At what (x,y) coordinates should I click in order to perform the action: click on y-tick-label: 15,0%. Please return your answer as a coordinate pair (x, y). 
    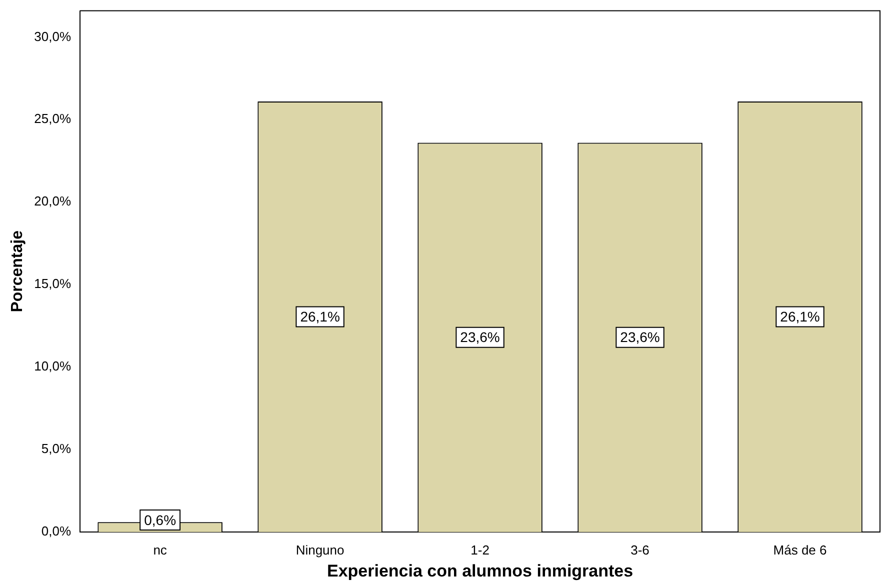
    Looking at the image, I should click on (53, 284).